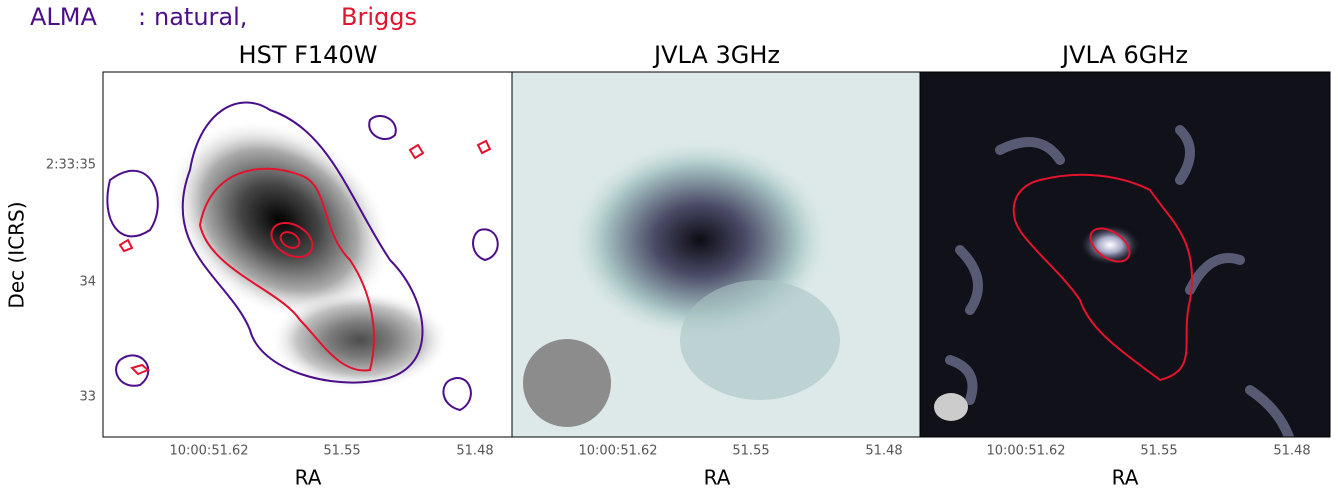 This screenshot has width=1338, height=493. I want to click on y-axis-label: Dec (ICRS), so click(17, 254).